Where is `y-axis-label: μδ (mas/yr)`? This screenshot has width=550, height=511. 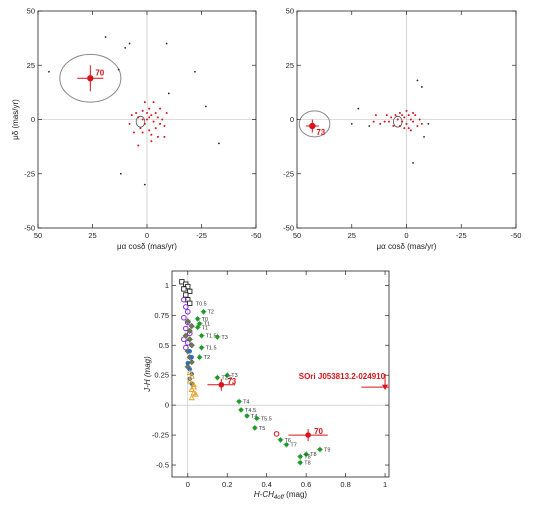 y-axis-label: μδ (mas/yr) is located at coordinates (15, 119).